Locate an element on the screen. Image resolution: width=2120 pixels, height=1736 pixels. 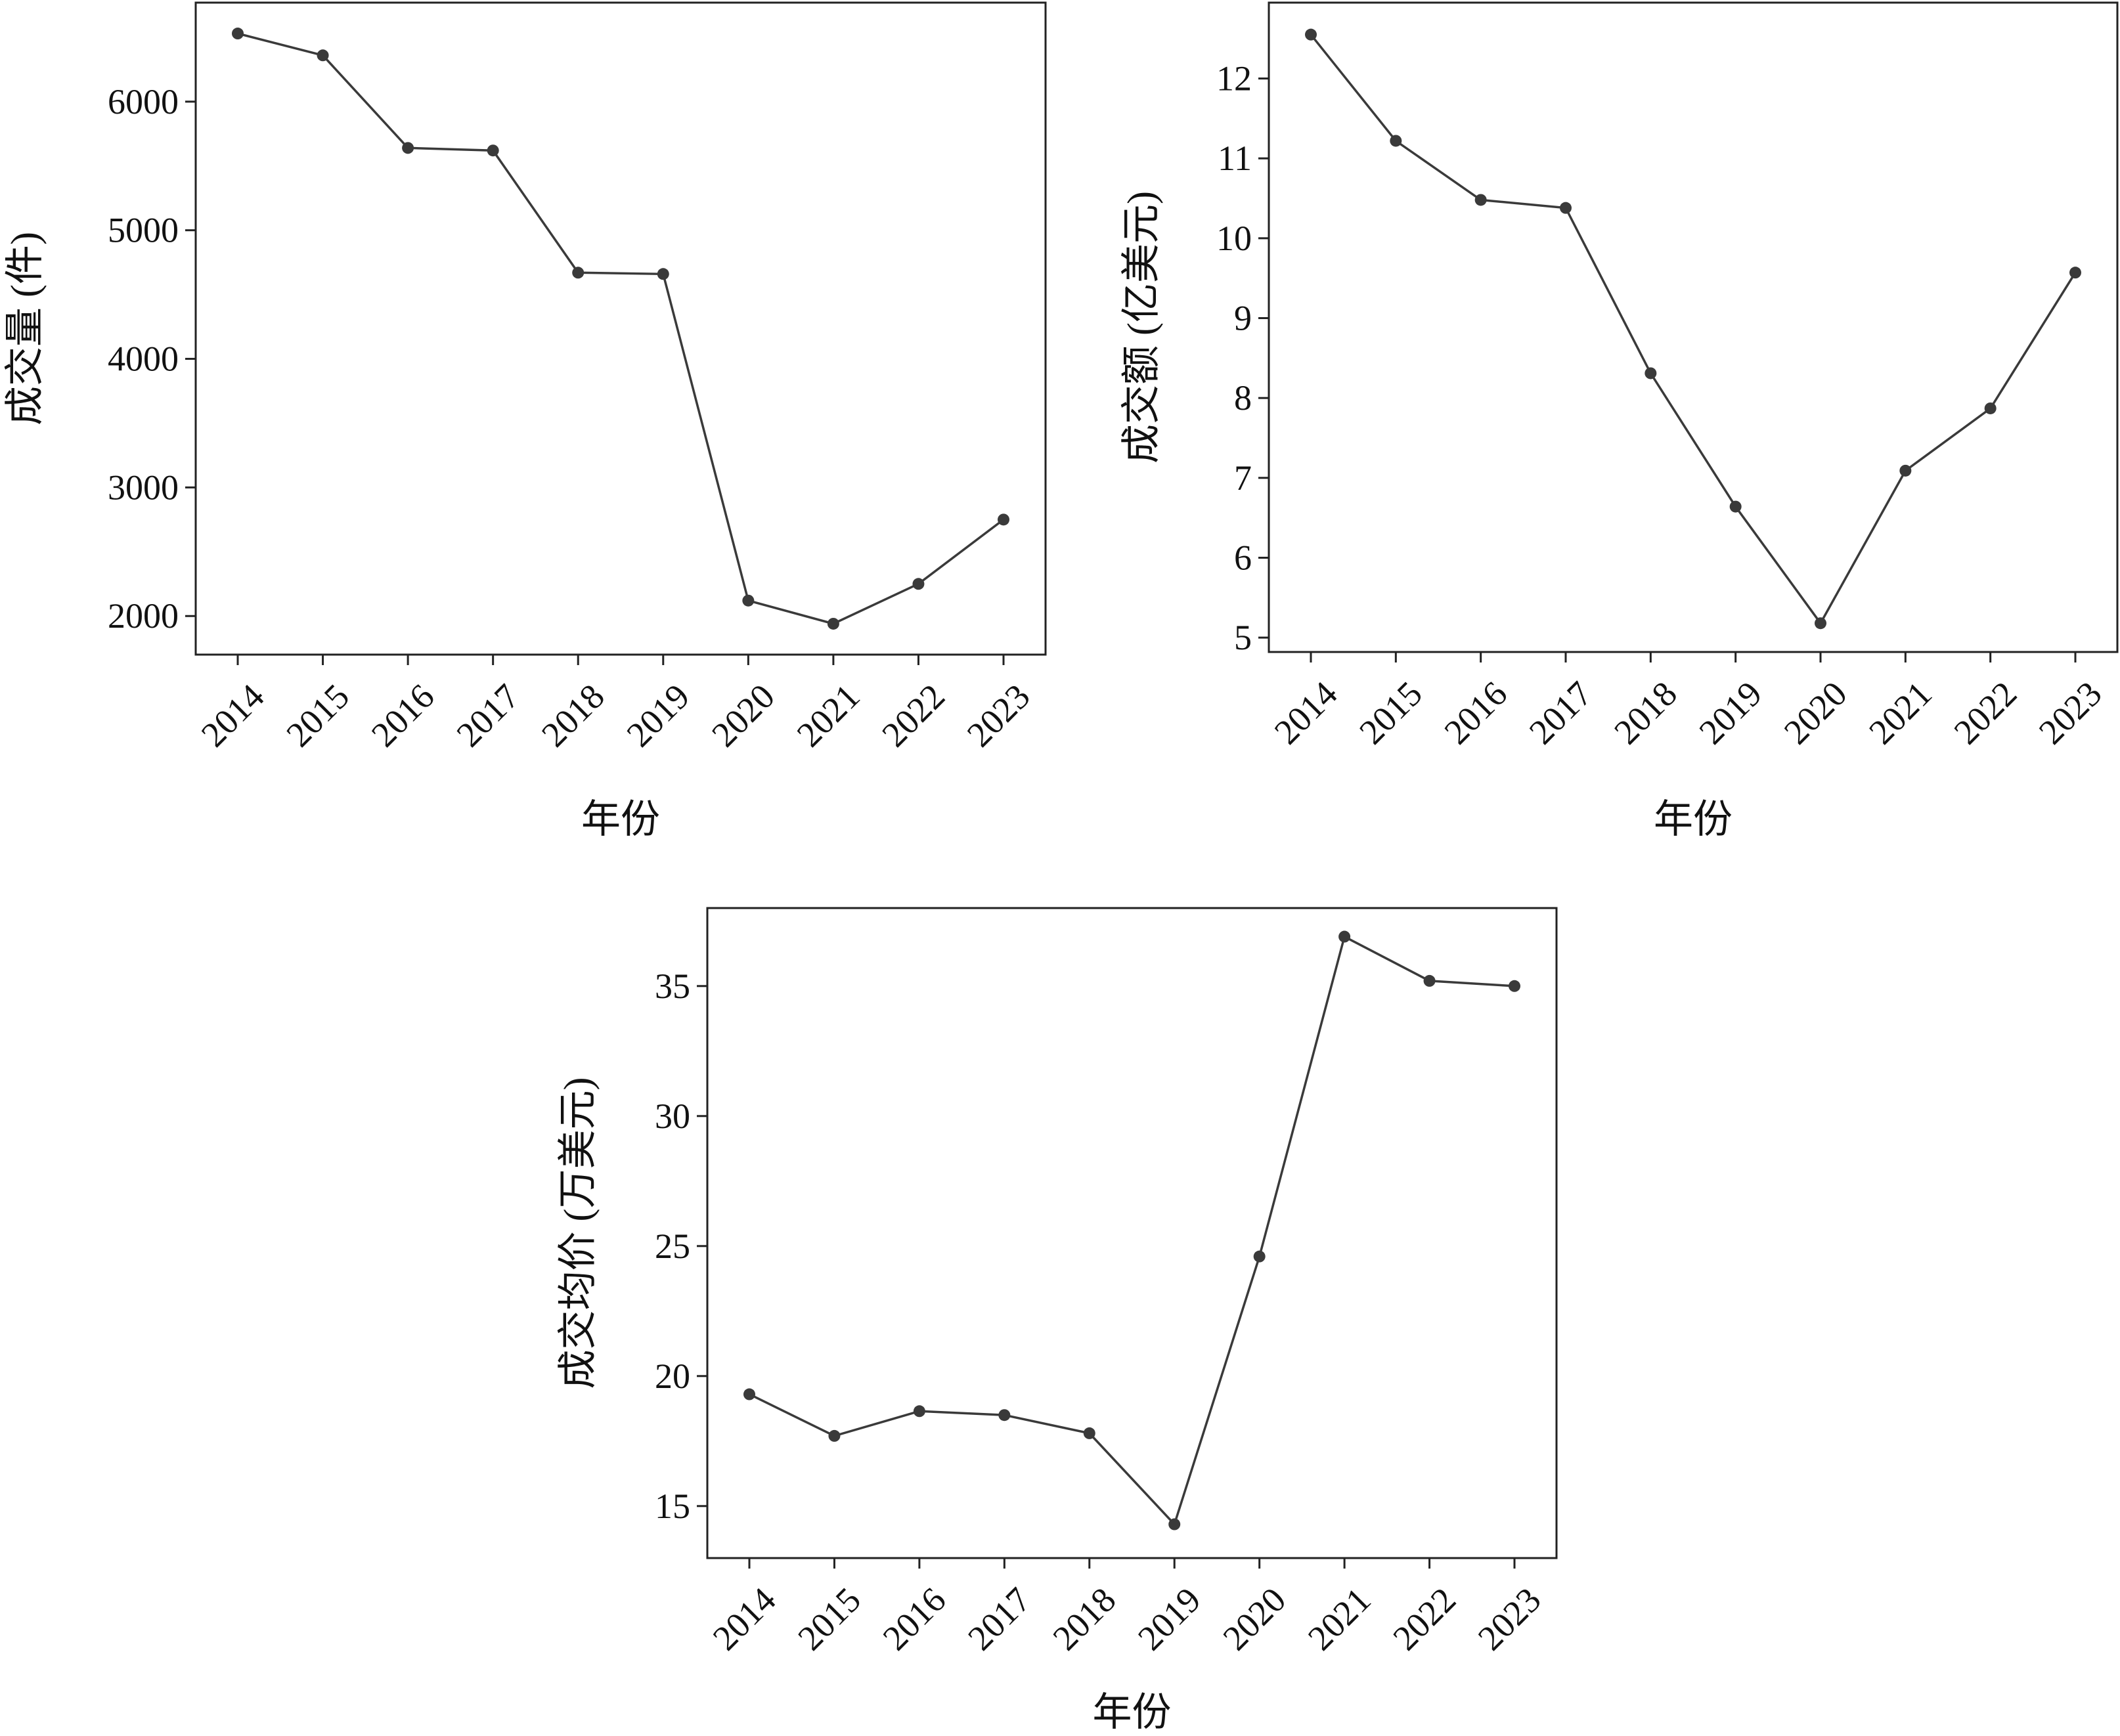
y-tick-label: 15 is located at coordinates (672, 1506).